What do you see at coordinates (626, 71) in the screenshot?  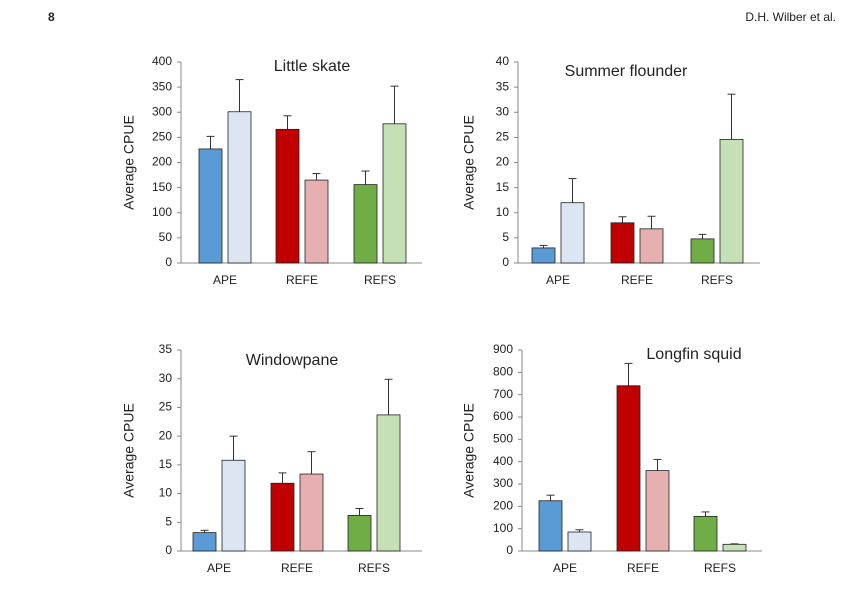 I see `chart-title: Summer flounder` at bounding box center [626, 71].